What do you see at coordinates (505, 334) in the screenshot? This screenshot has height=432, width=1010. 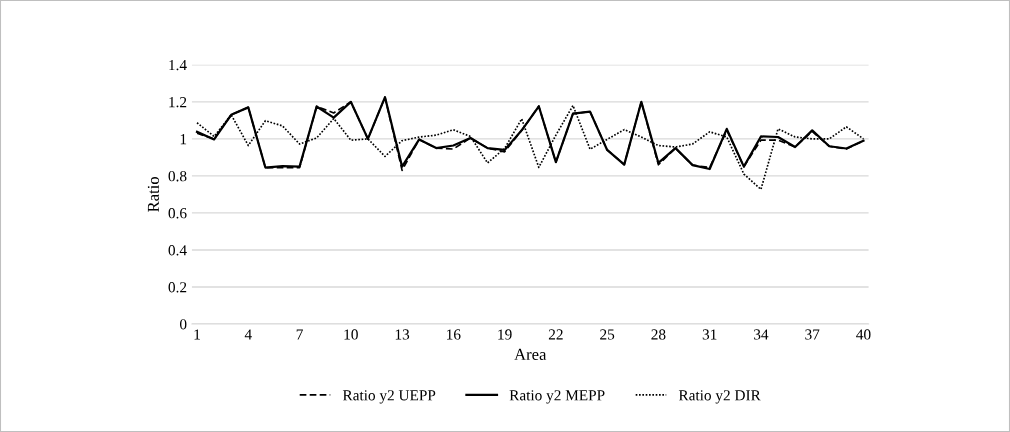 I see `x-tick-label: 19` at bounding box center [505, 334].